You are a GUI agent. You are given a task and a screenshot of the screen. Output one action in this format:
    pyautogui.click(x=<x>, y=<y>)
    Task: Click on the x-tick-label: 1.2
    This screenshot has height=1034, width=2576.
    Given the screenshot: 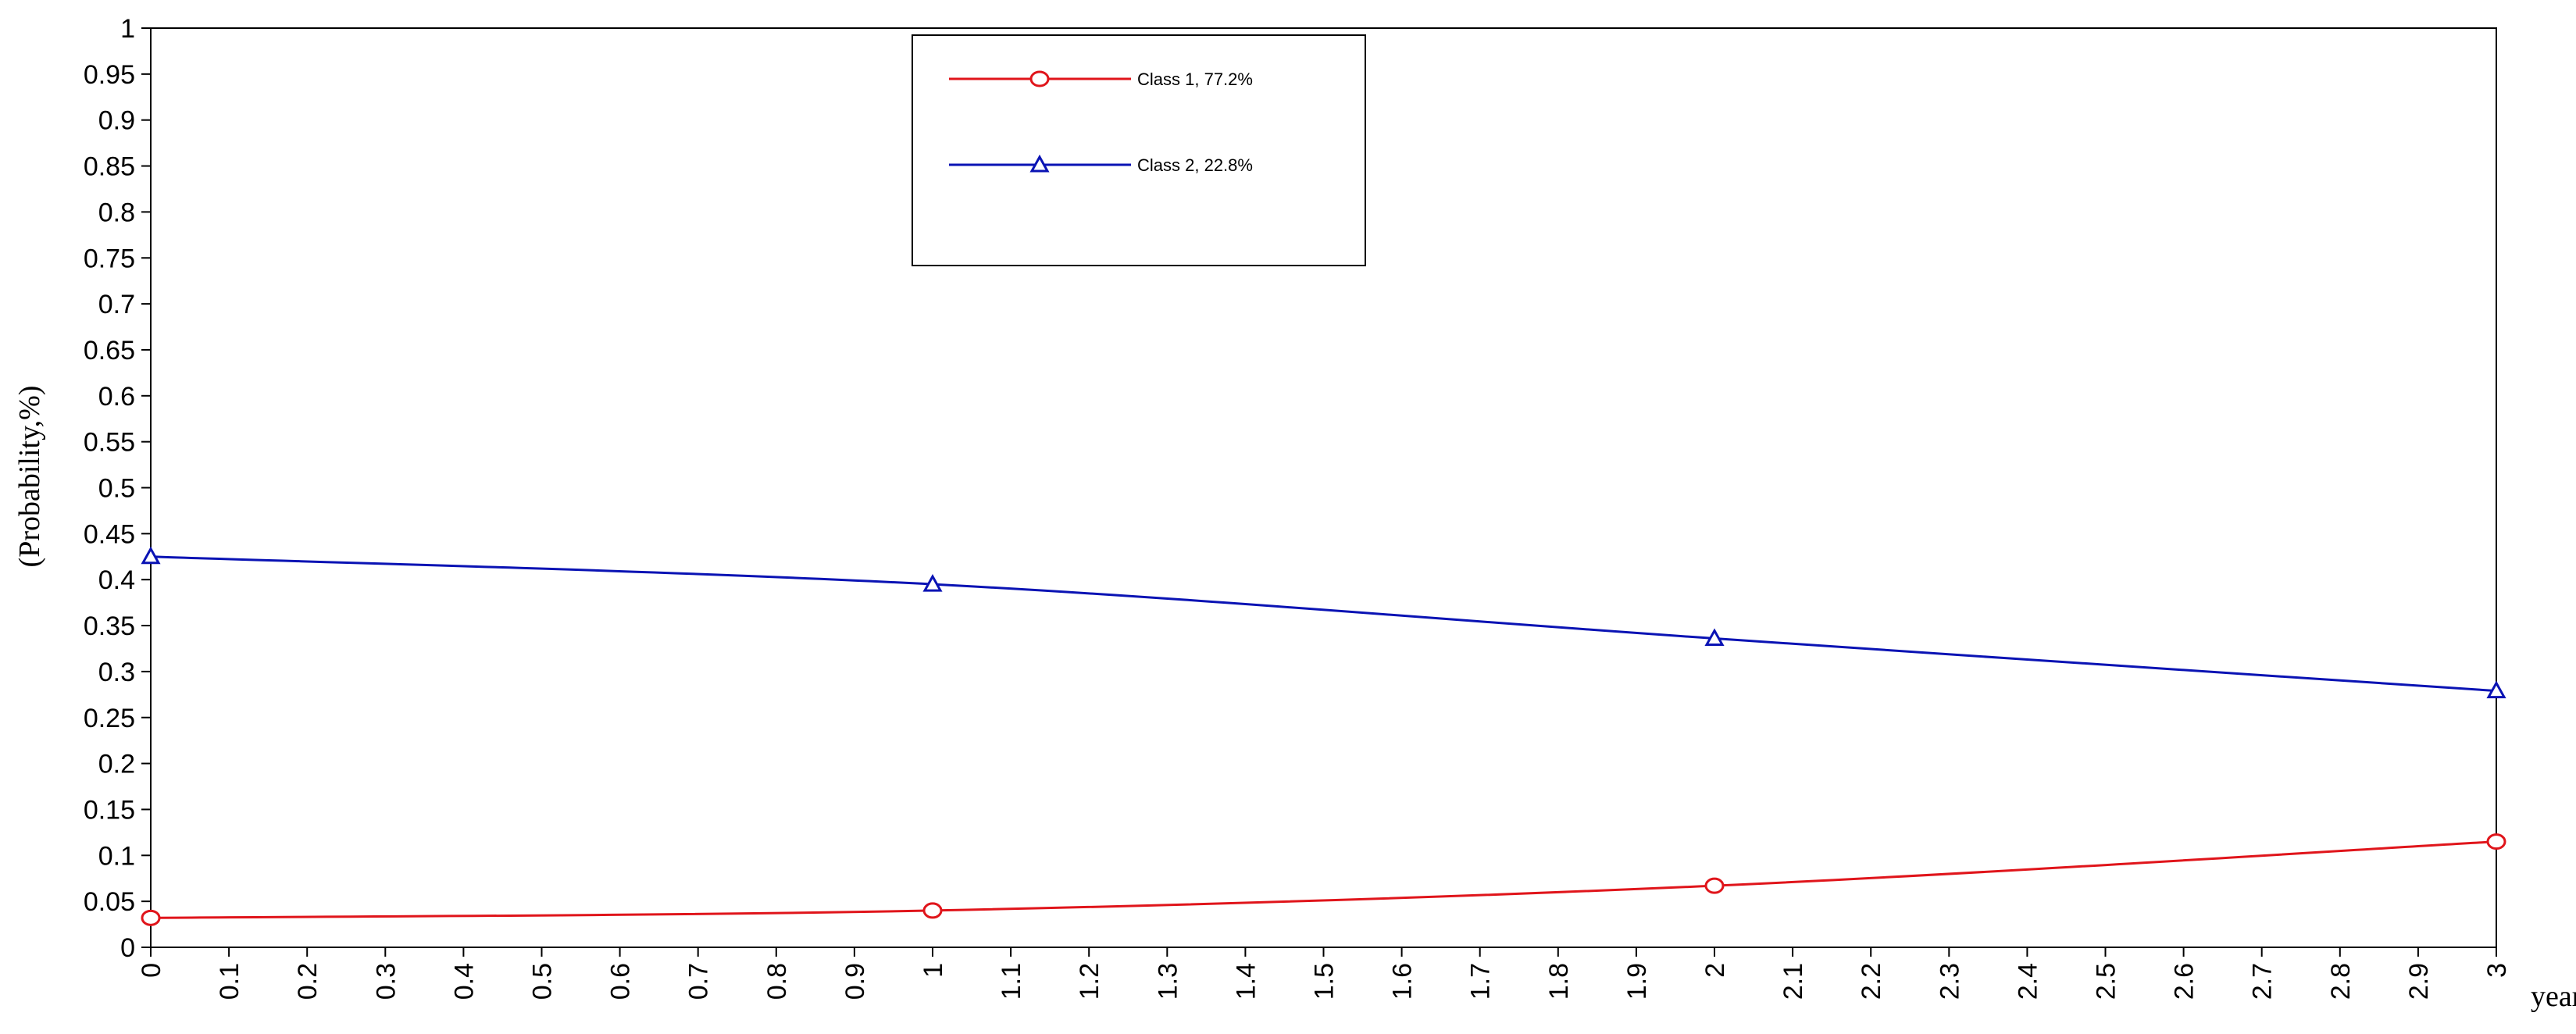 What is the action you would take?
    pyautogui.click(x=1089, y=981)
    